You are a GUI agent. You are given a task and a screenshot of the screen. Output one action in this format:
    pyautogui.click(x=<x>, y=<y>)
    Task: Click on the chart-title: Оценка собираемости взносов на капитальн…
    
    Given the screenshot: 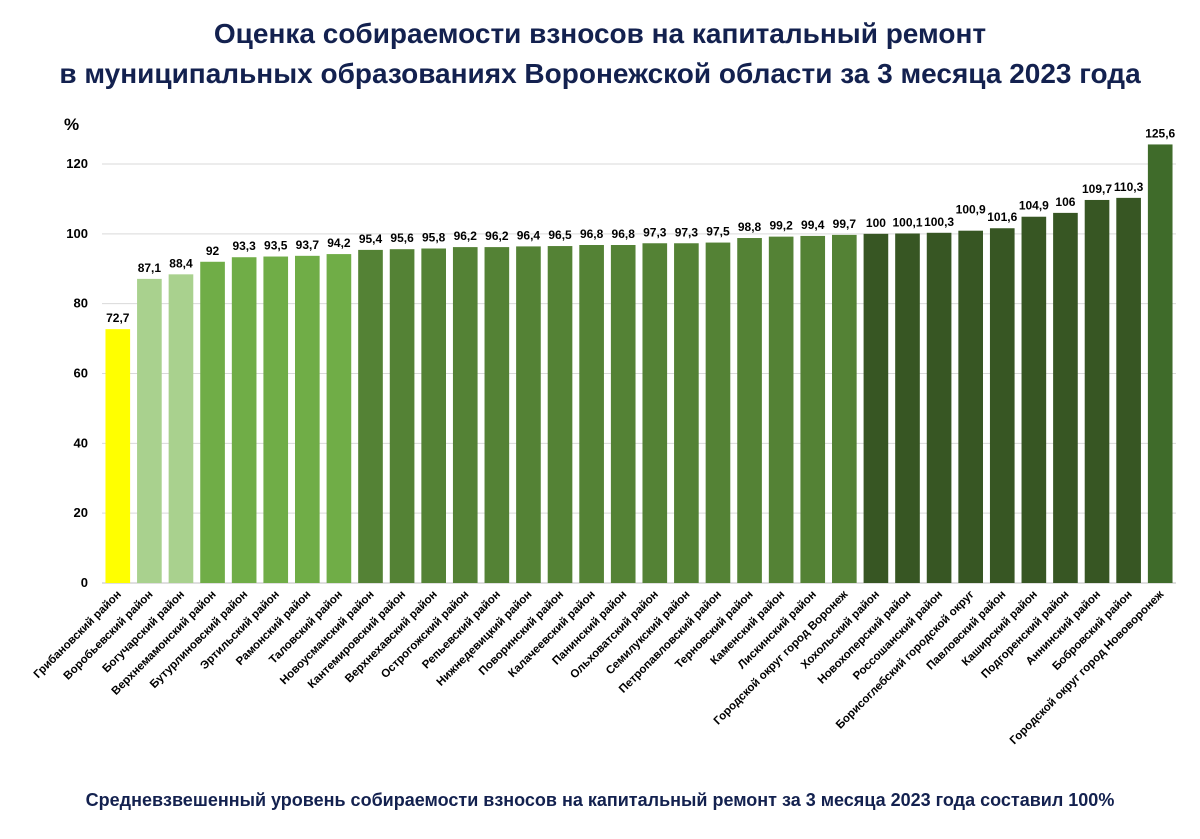 What is the action you would take?
    pyautogui.click(x=600, y=54)
    